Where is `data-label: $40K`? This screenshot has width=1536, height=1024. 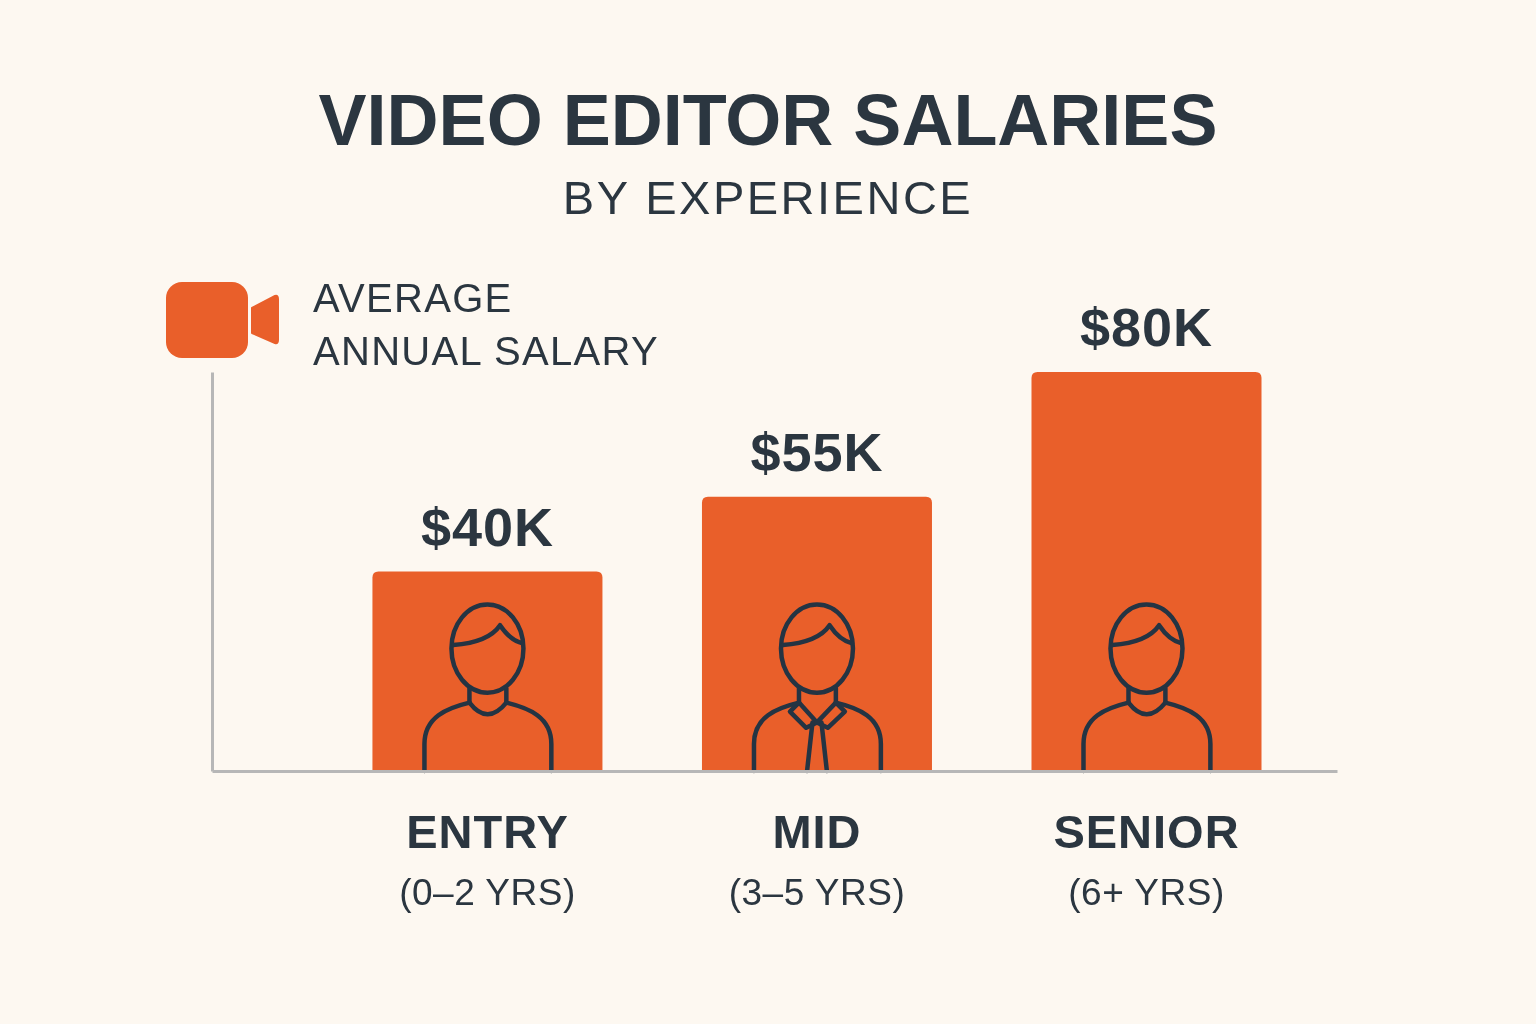 data-label: $40K is located at coordinates (487, 526).